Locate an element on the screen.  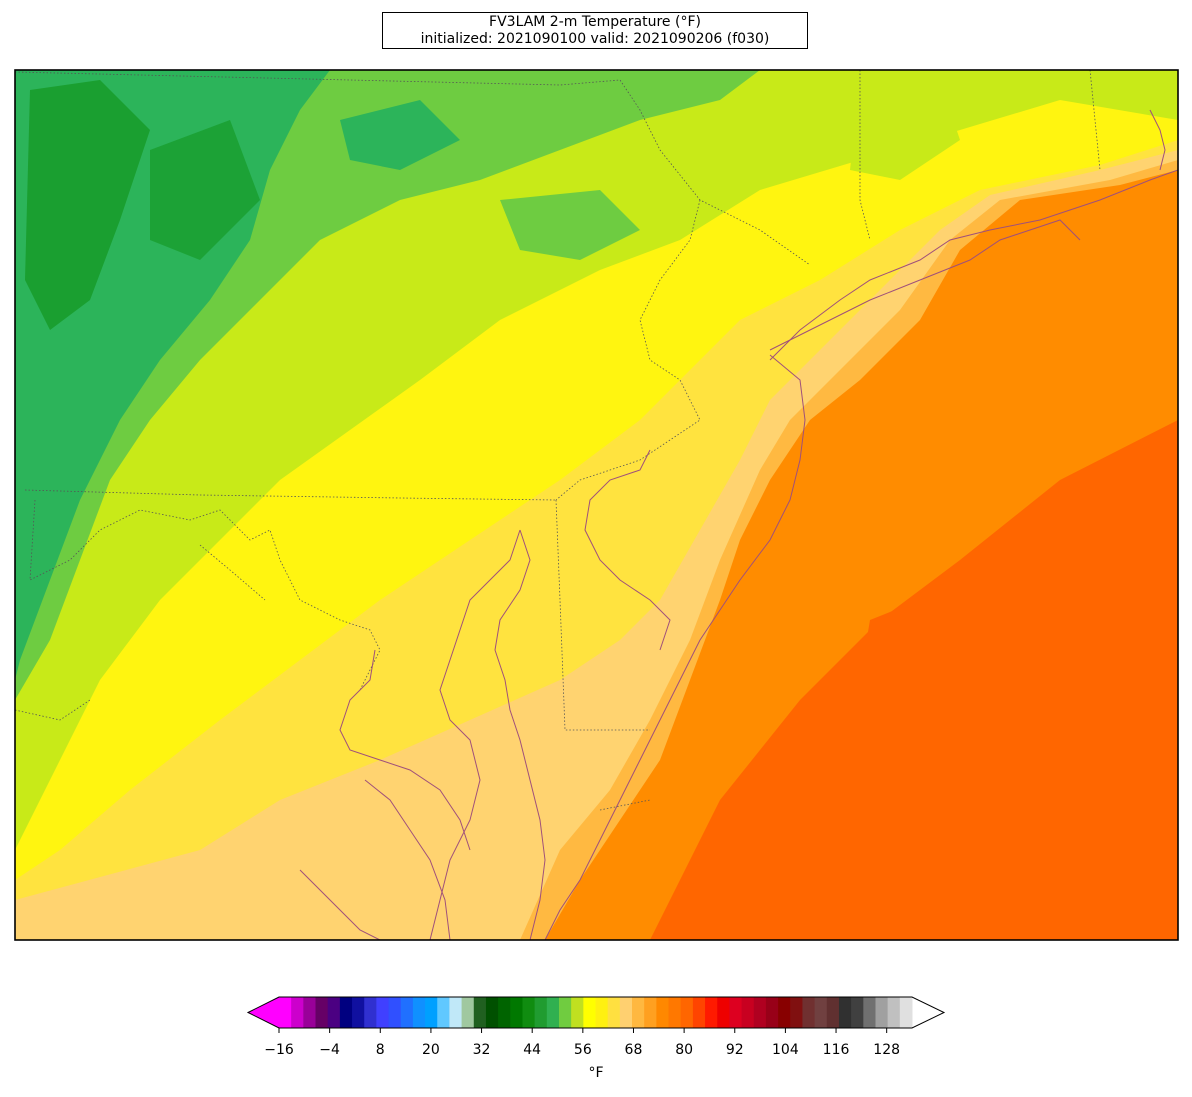
border-va-wv is located at coordinates (232, 572).